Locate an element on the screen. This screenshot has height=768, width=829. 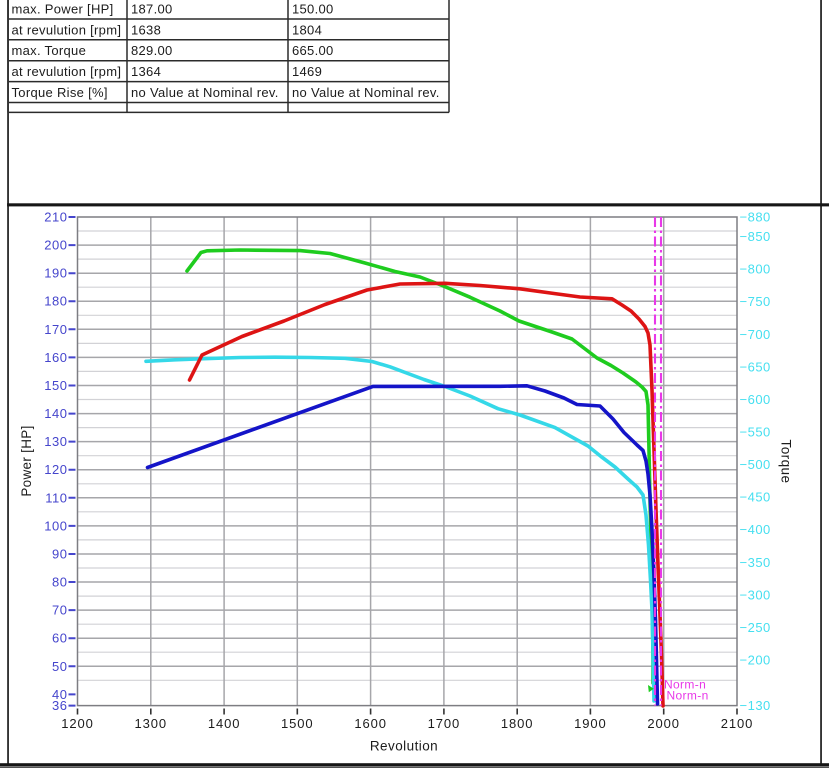
svg-text: 1469 is located at coordinates (307, 71).